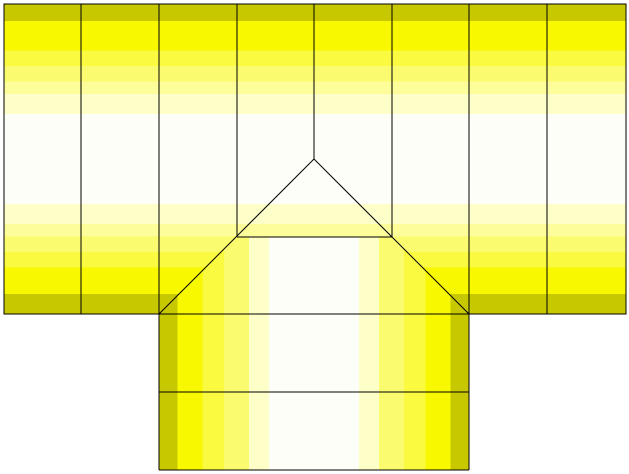 The width and height of the screenshot is (629, 474). I want to click on tee-intersection-cap, so click(314, 198).